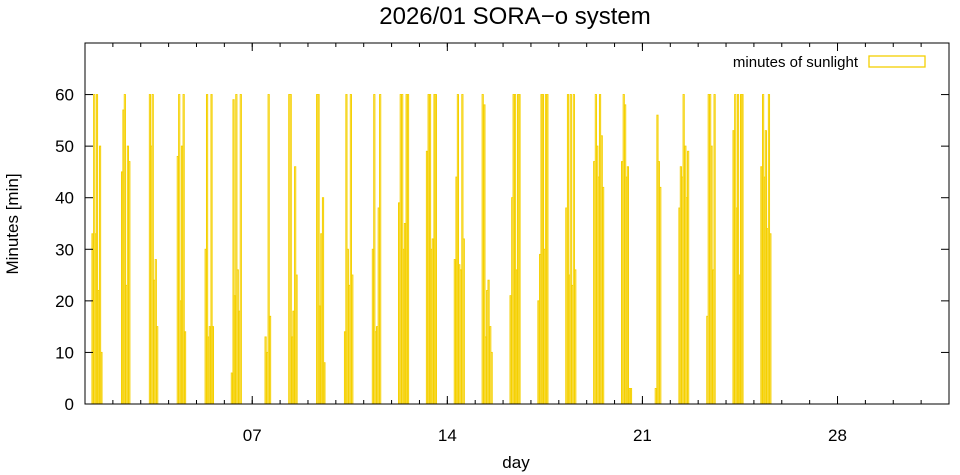 The height and width of the screenshot is (475, 960). Describe the element at coordinates (64, 249) in the screenshot. I see `y-tick-label: 30` at that location.